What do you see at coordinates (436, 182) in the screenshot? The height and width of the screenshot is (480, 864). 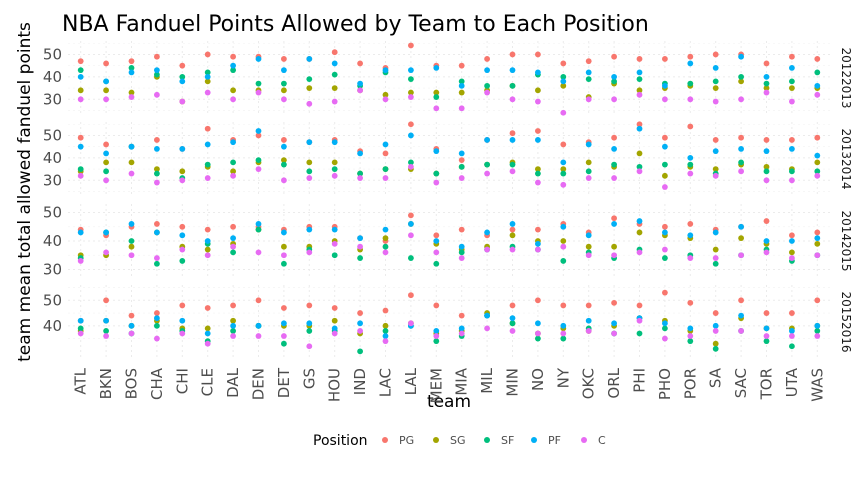 I see `point-c-mem` at bounding box center [436, 182].